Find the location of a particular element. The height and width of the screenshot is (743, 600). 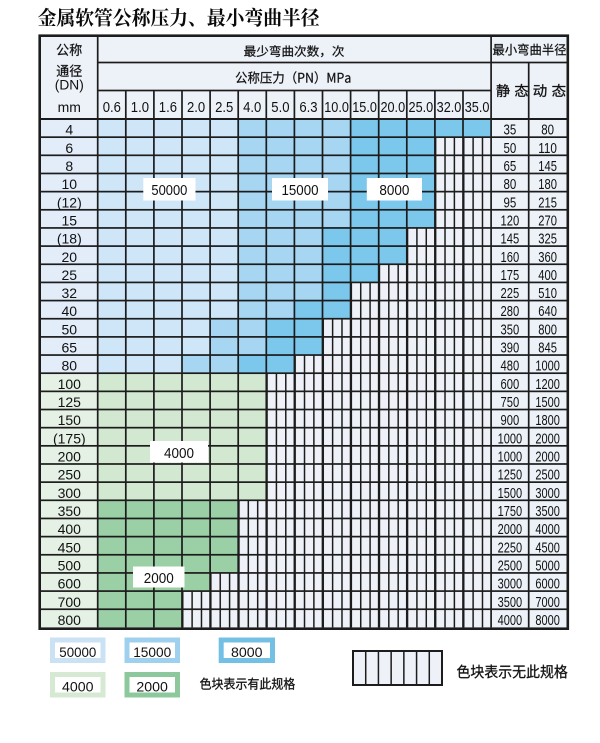

svg-text: 10.0 is located at coordinates (336, 108).